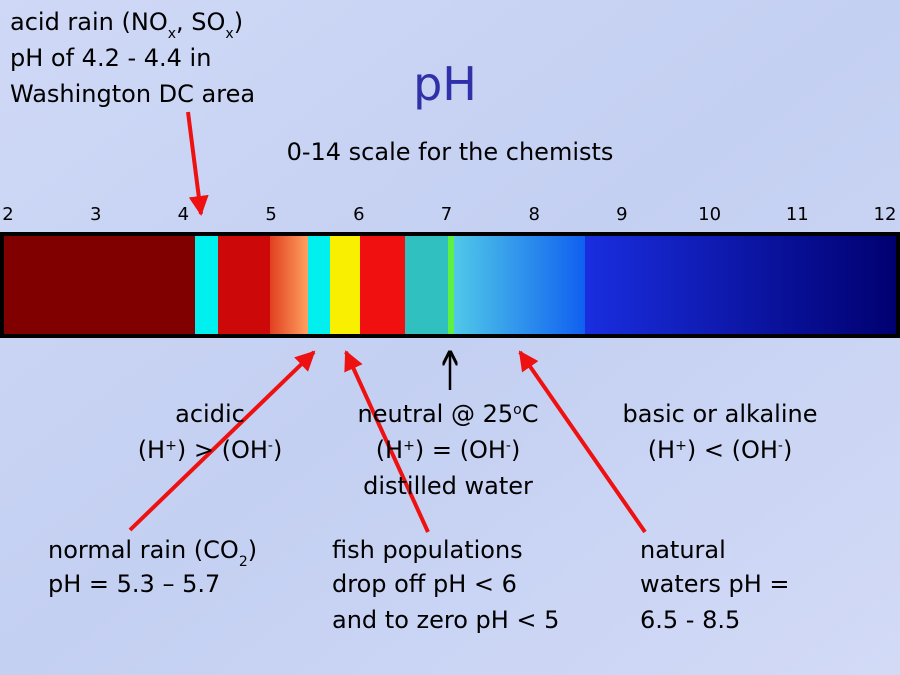 The width and height of the screenshot is (900, 675). What do you see at coordinates (621, 214) in the screenshot?
I see `scale-label: 9` at bounding box center [621, 214].